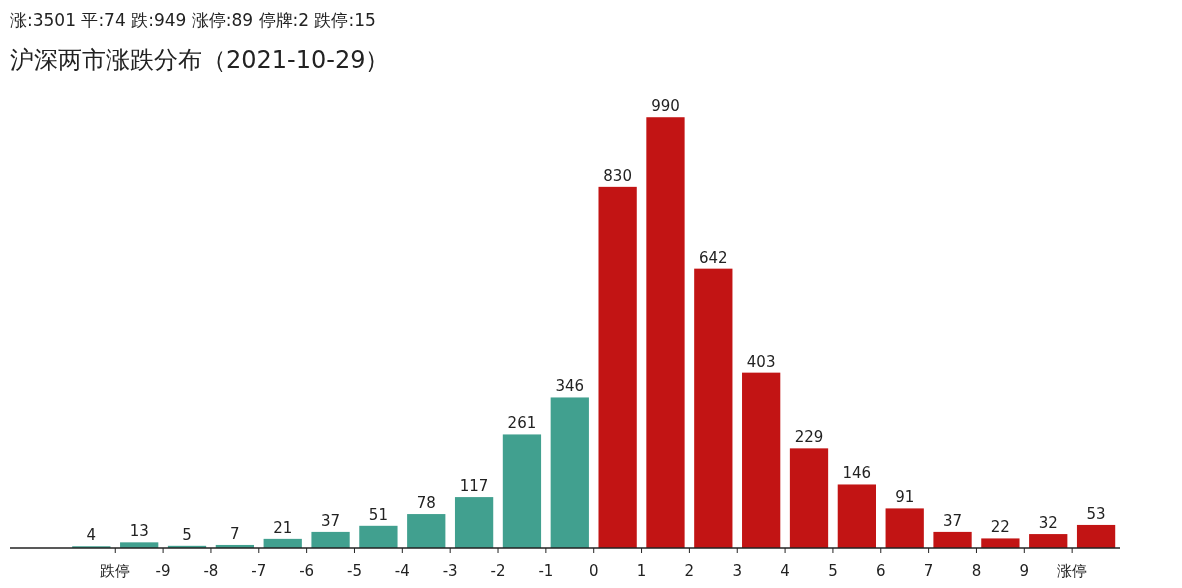 The height and width of the screenshot is (588, 1182). Describe the element at coordinates (91, 535) in the screenshot. I see `data-label: 4` at that location.